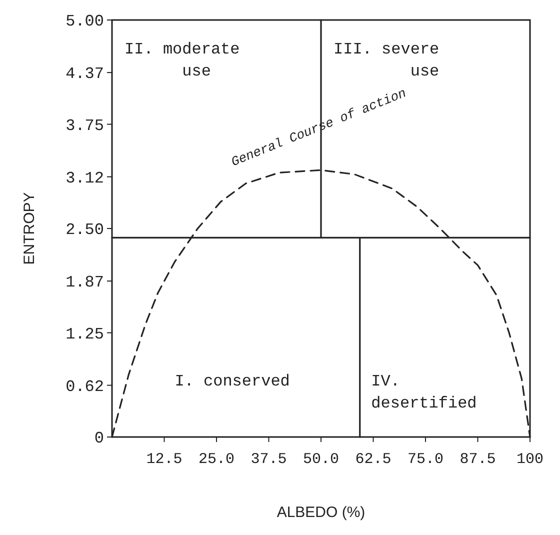  I want to click on y-tick-label: 3.75, so click(85, 125).